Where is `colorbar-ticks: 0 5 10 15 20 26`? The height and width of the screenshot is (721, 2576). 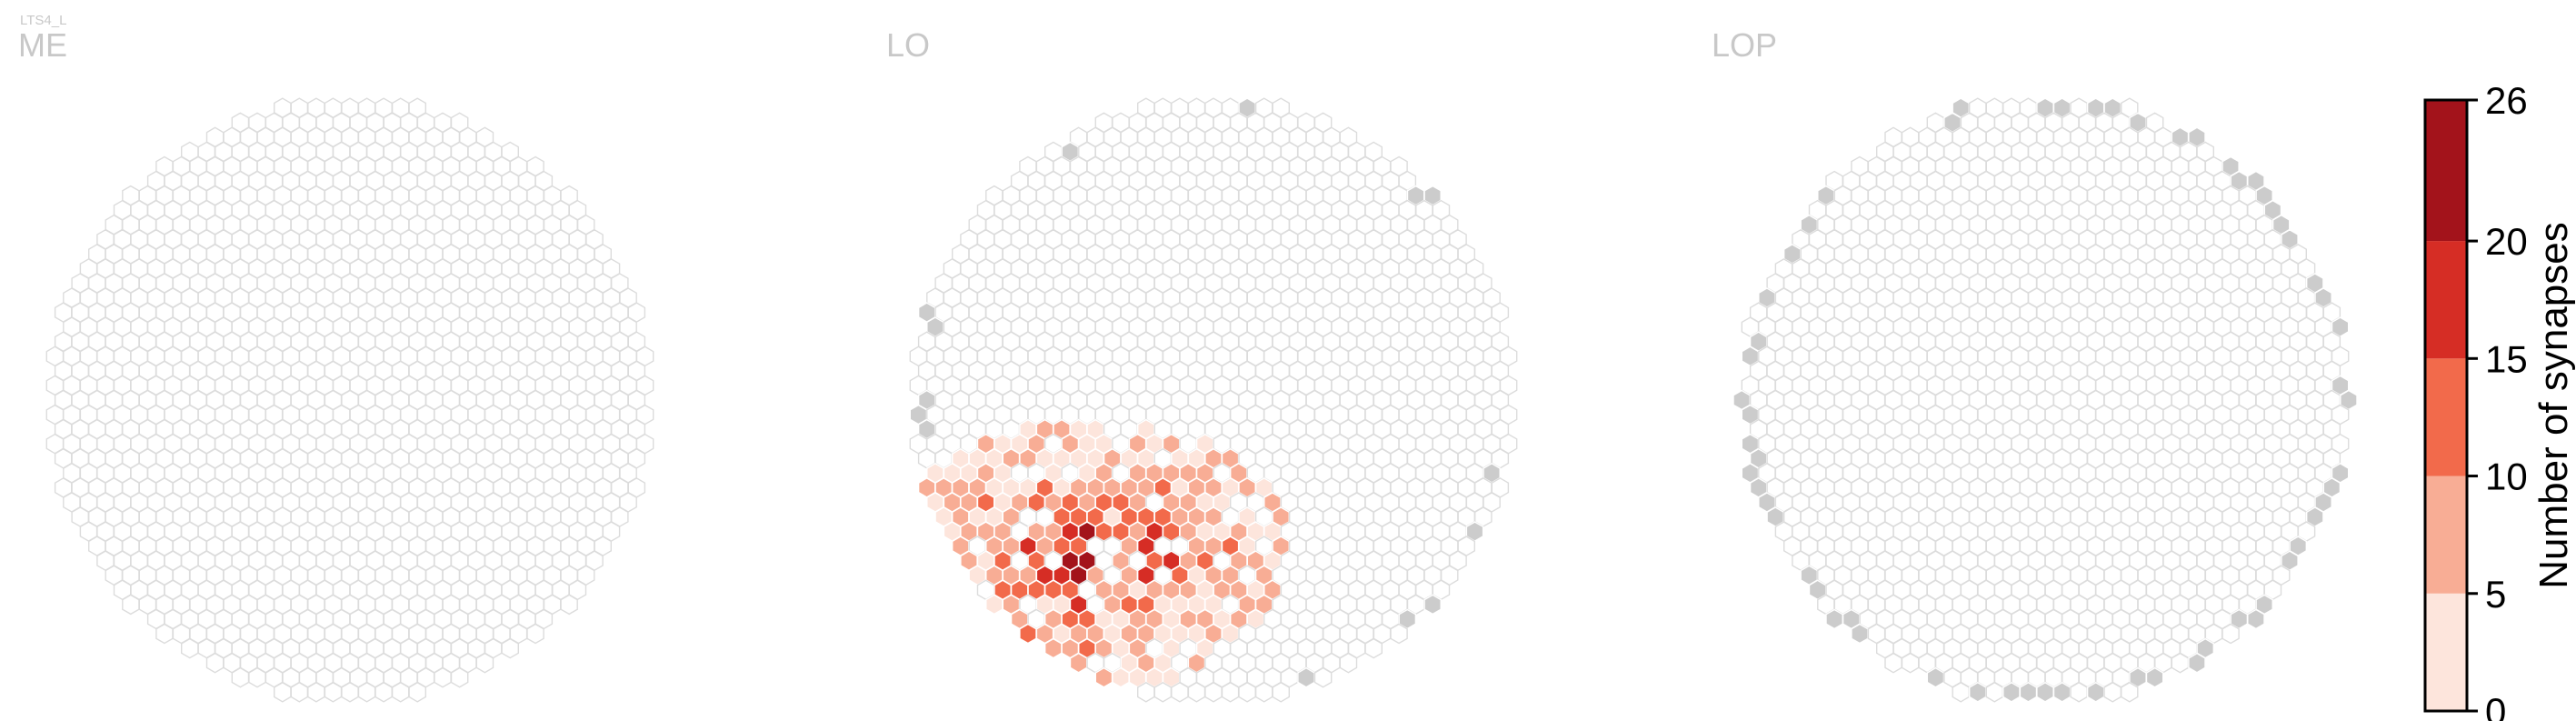
colorbar-ticks: 0 5 10 15 20 26 is located at coordinates (2497, 400).